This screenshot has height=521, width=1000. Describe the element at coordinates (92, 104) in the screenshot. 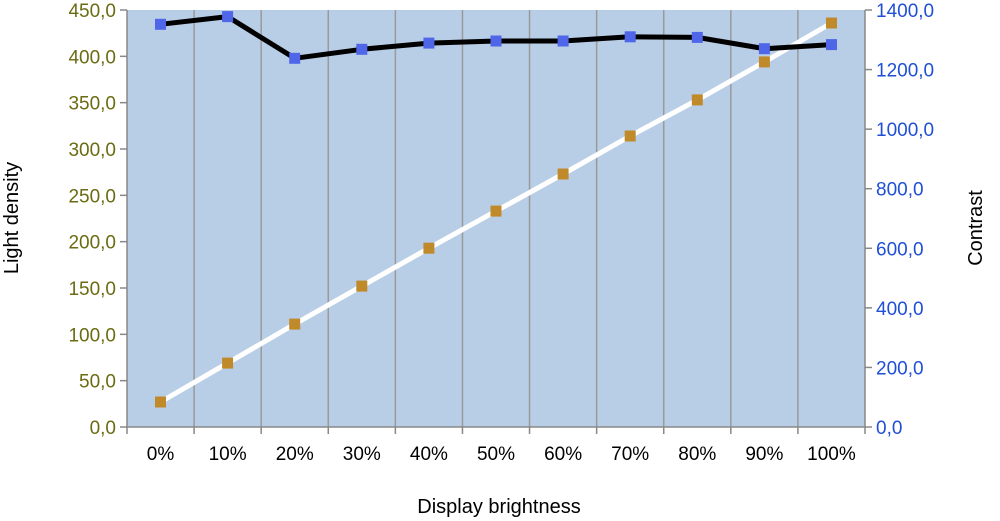

I see `left-tick-label: 350,0` at that location.